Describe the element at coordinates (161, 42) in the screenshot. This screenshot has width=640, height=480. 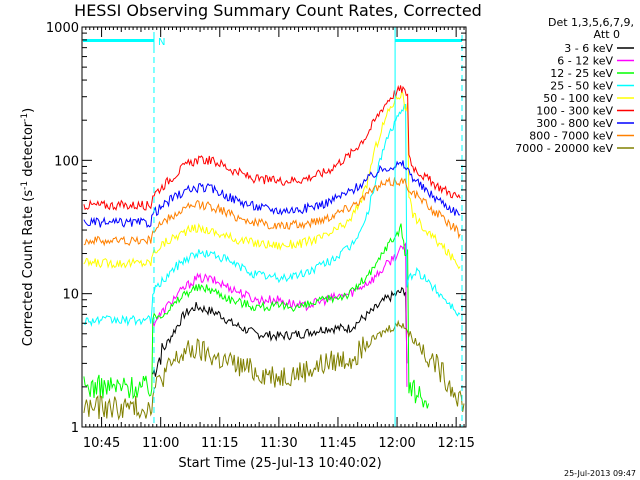
I see `night-label: N` at that location.